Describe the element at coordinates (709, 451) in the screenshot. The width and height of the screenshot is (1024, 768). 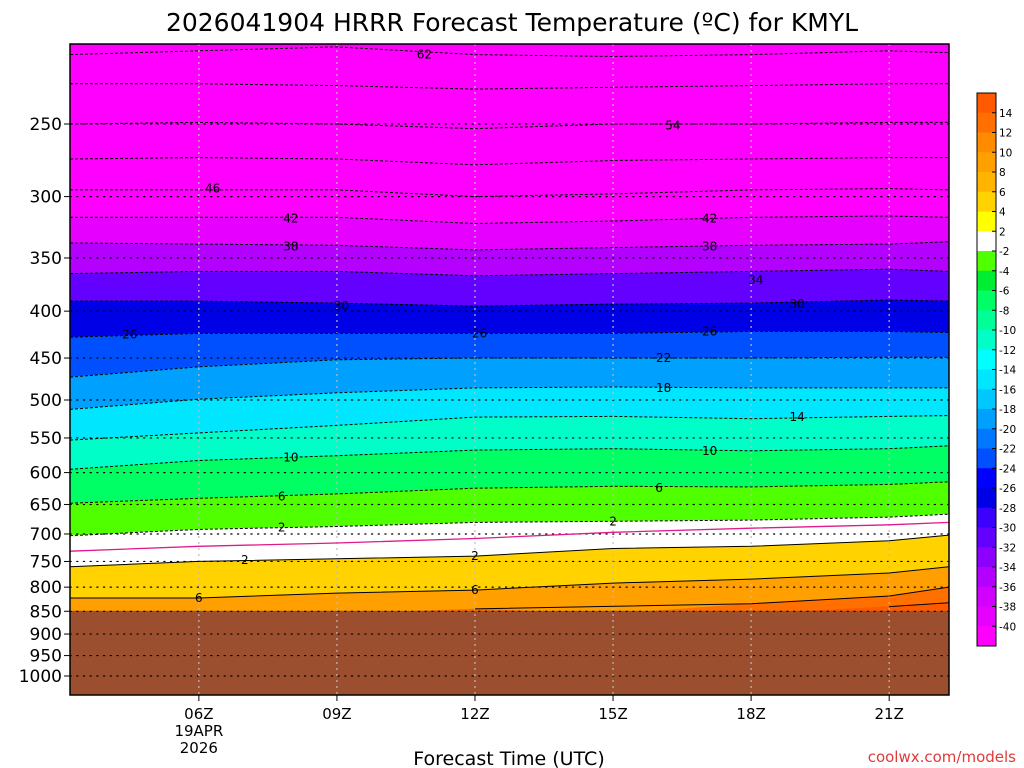
I see `contour-label: 10` at that location.